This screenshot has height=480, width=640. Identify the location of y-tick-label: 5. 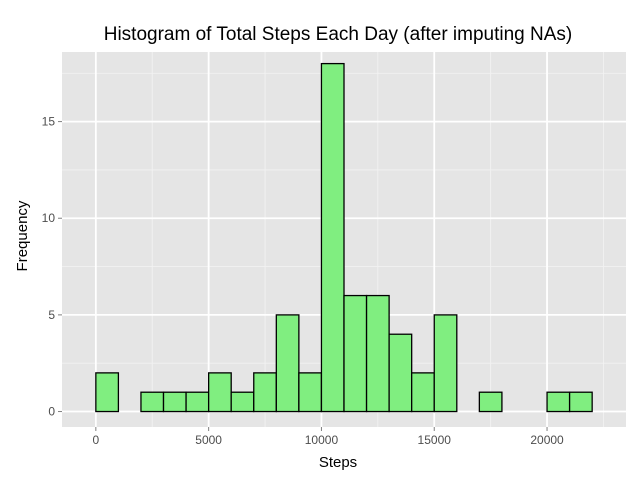
(51, 315).